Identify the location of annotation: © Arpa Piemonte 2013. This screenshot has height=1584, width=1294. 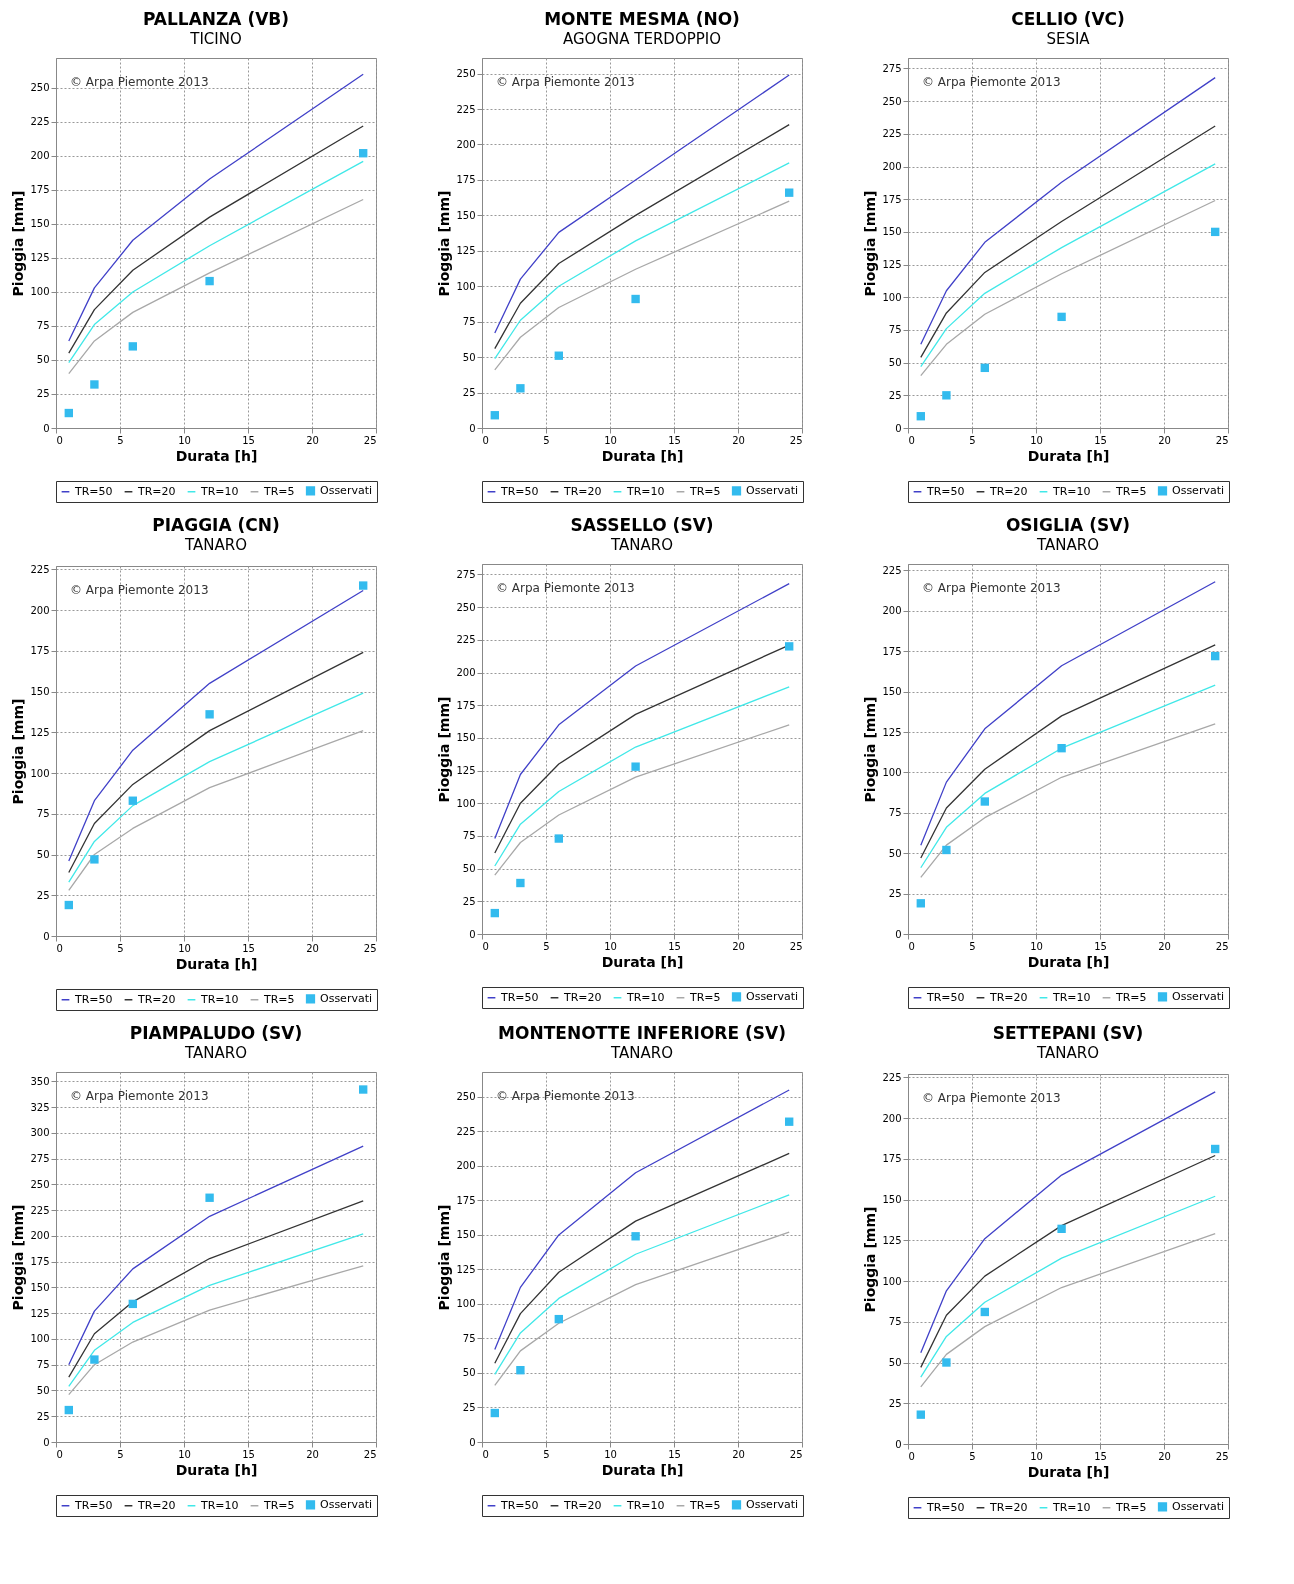
(991, 1098).